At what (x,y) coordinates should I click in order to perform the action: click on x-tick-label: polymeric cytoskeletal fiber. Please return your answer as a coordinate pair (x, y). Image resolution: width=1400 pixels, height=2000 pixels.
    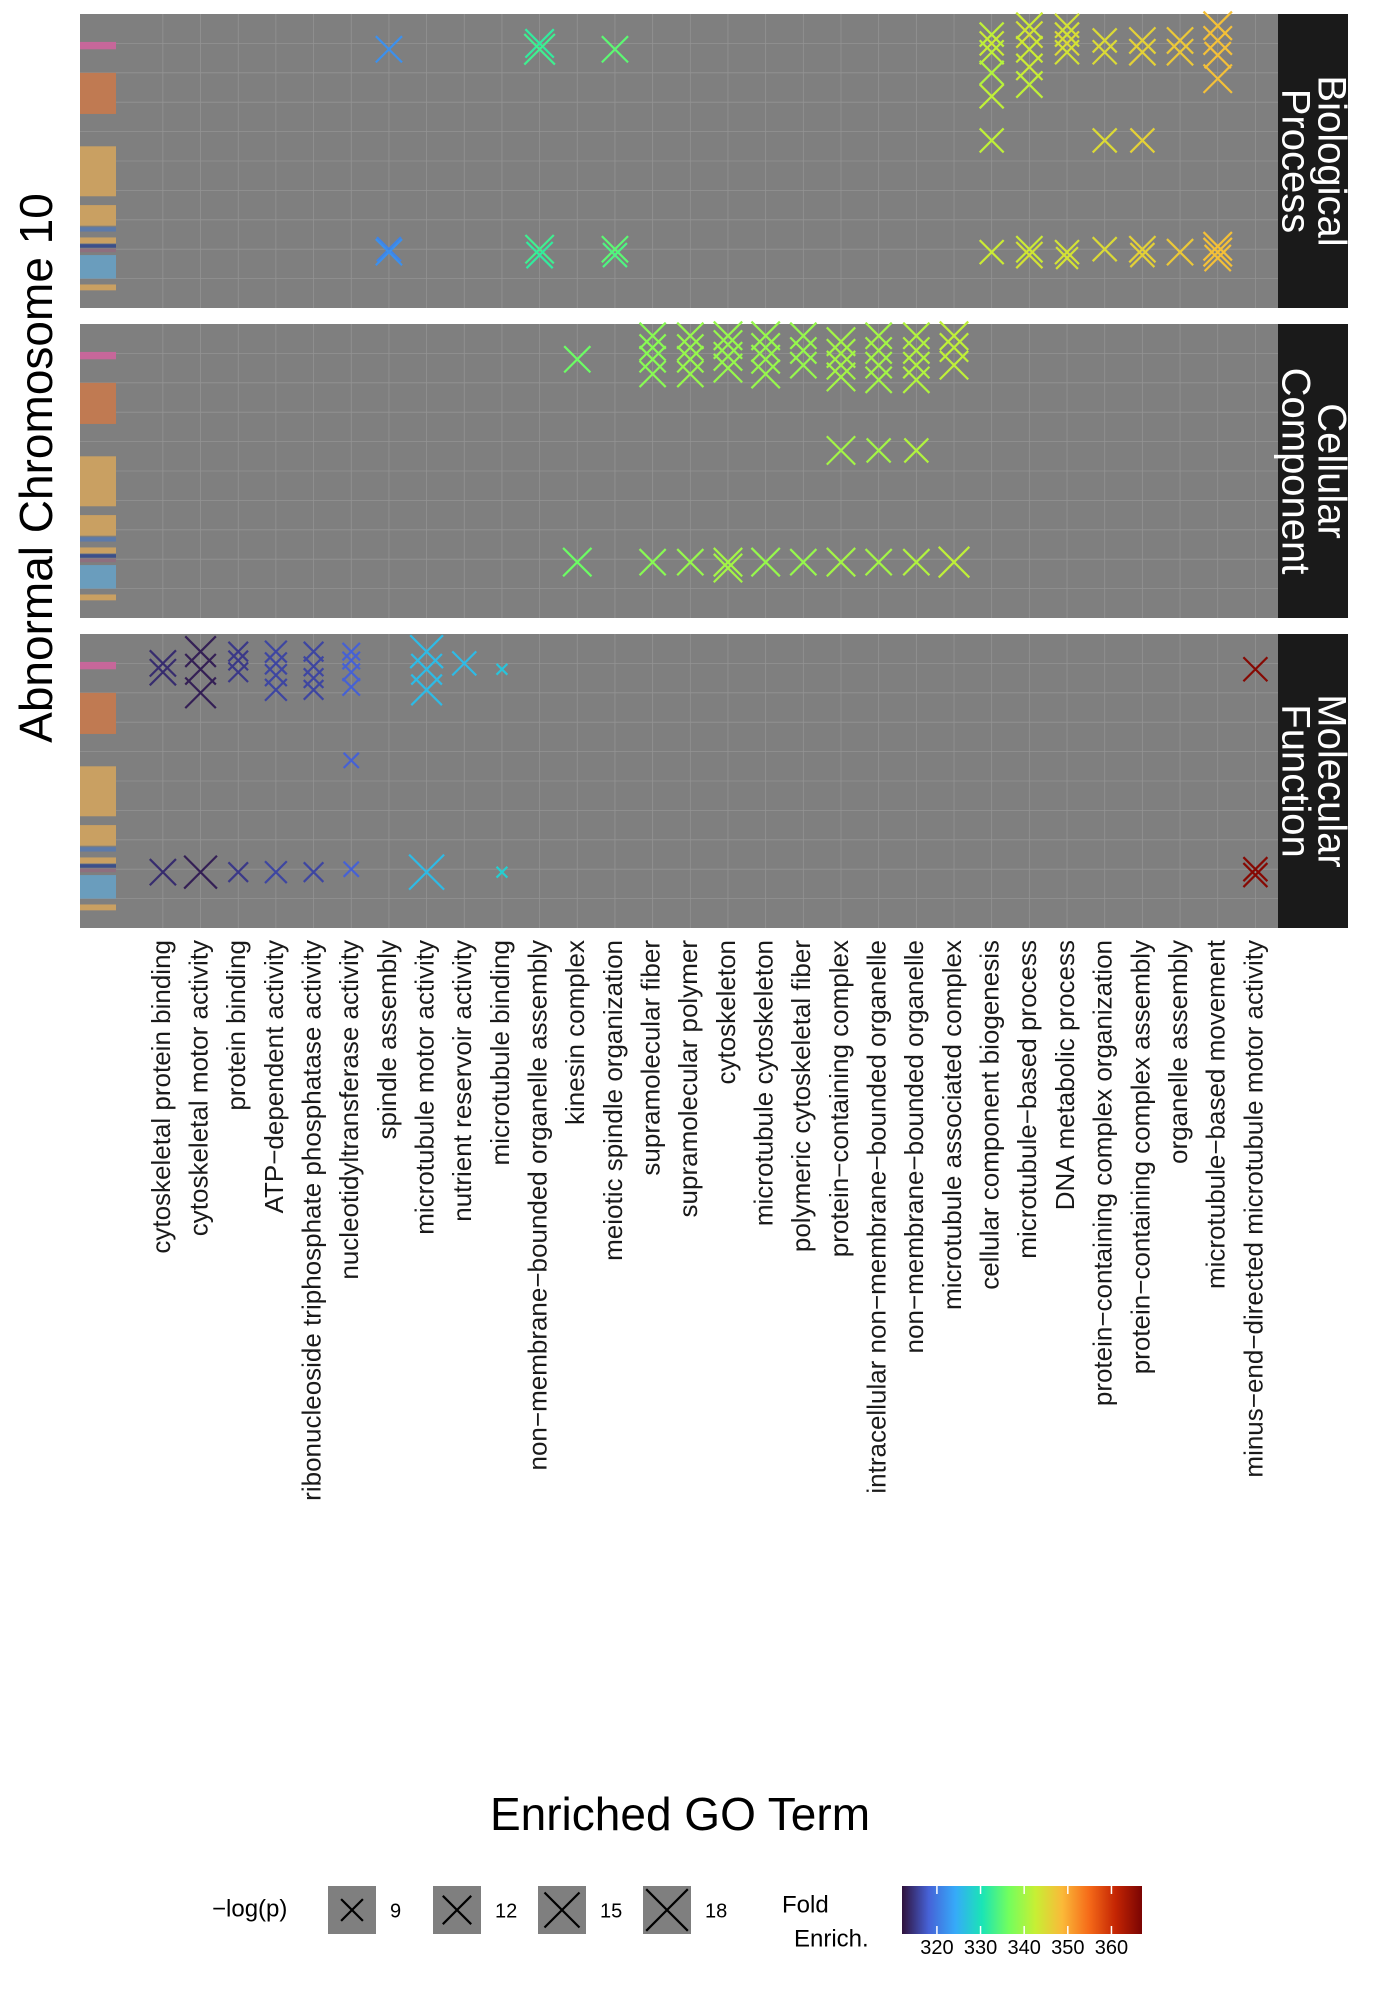
    Looking at the image, I should click on (801, 1096).